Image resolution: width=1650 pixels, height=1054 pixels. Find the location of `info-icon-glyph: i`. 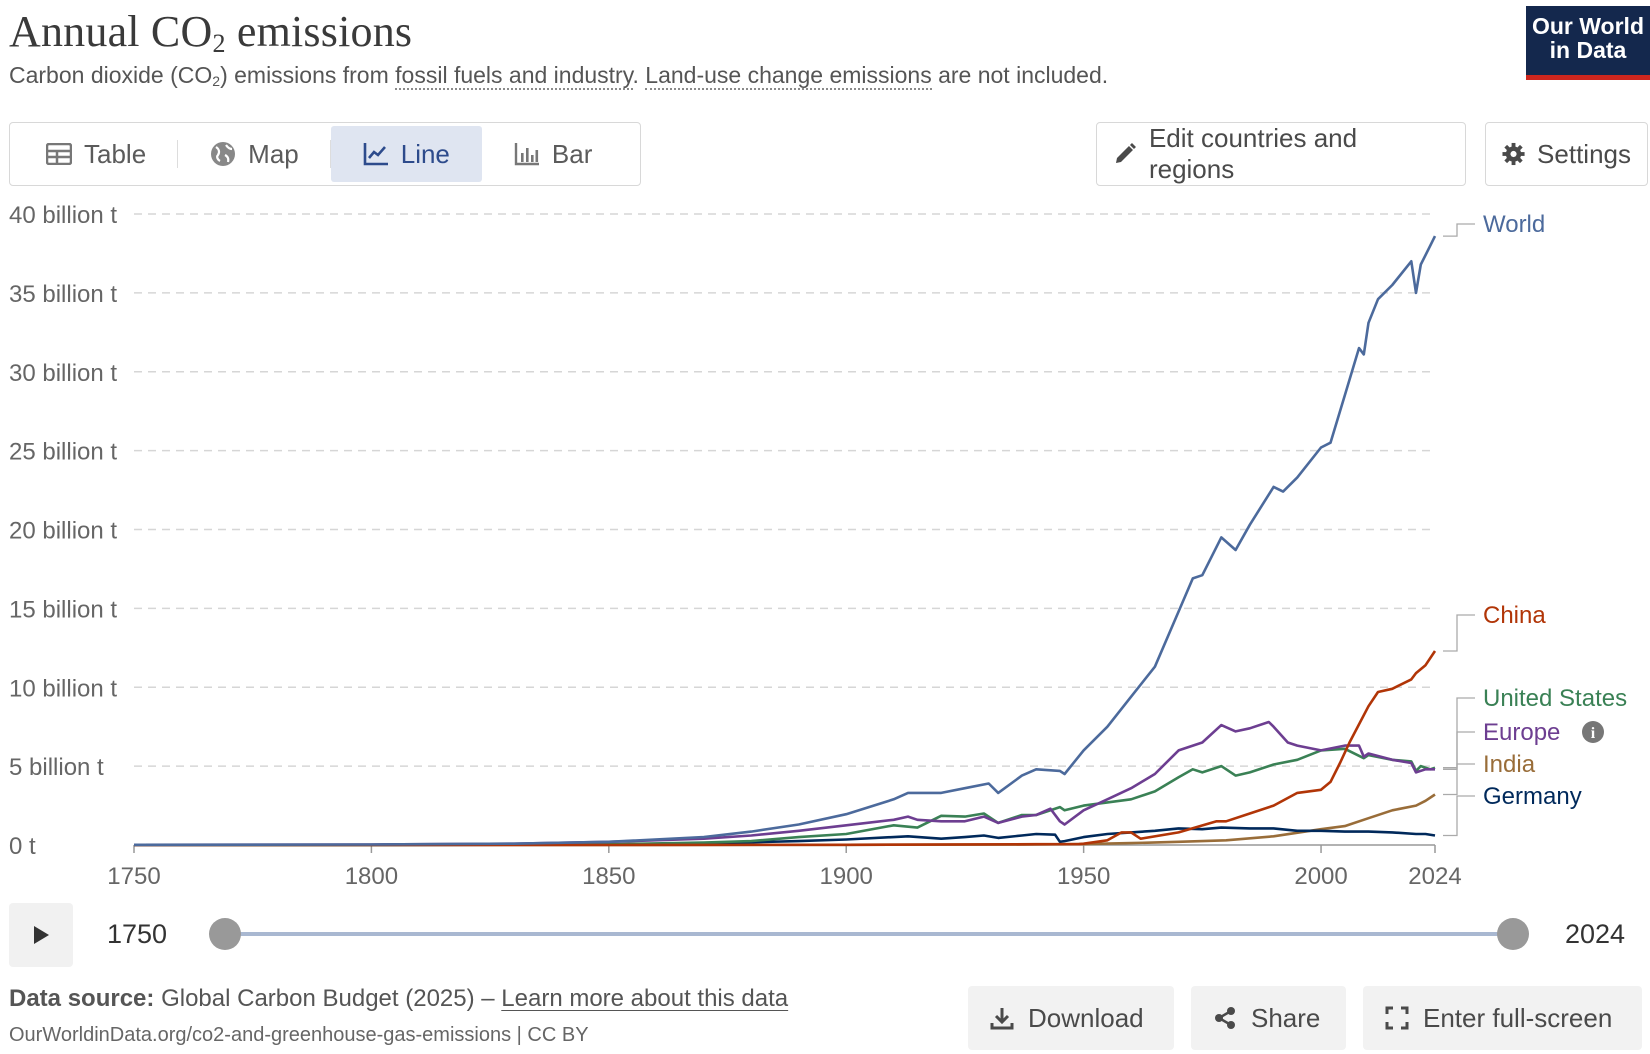

info-icon-glyph: i is located at coordinates (1593, 733).